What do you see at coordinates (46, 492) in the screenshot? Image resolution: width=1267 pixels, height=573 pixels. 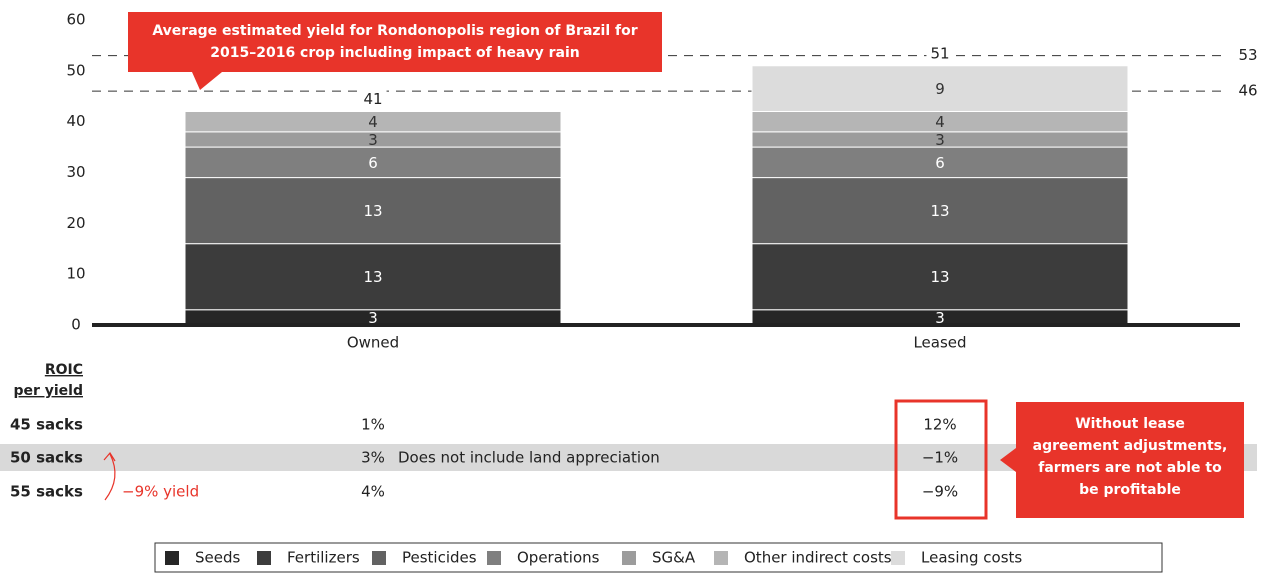 I see `row-label: 55 sacks` at bounding box center [46, 492].